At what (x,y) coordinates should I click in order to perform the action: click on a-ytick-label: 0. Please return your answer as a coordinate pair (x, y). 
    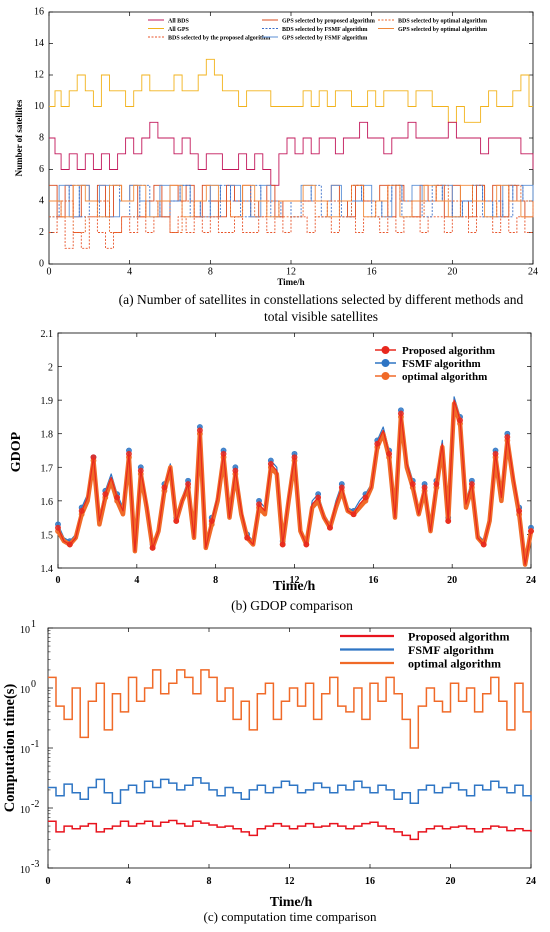
    Looking at the image, I should click on (41, 264).